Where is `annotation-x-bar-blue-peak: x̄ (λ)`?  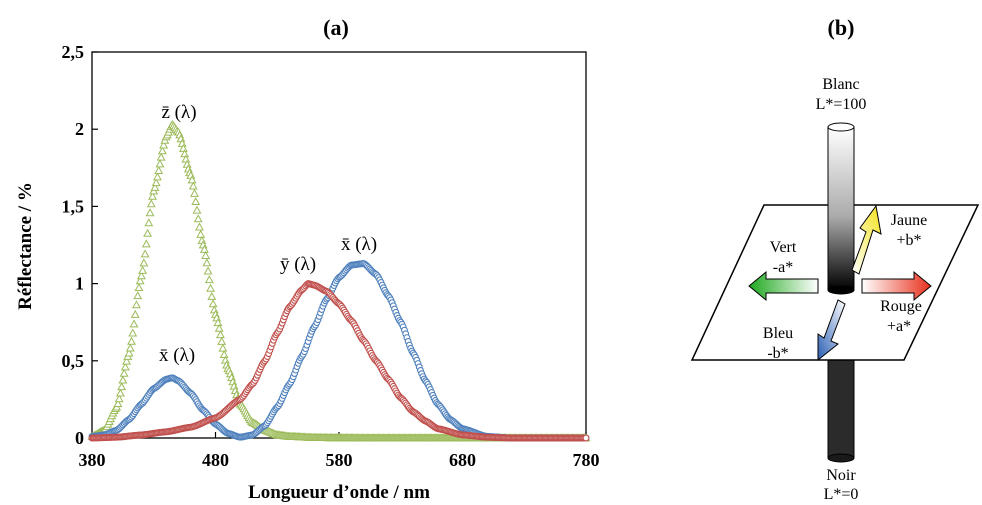
annotation-x-bar-blue-peak: x̄ (λ) is located at coordinates (177, 355).